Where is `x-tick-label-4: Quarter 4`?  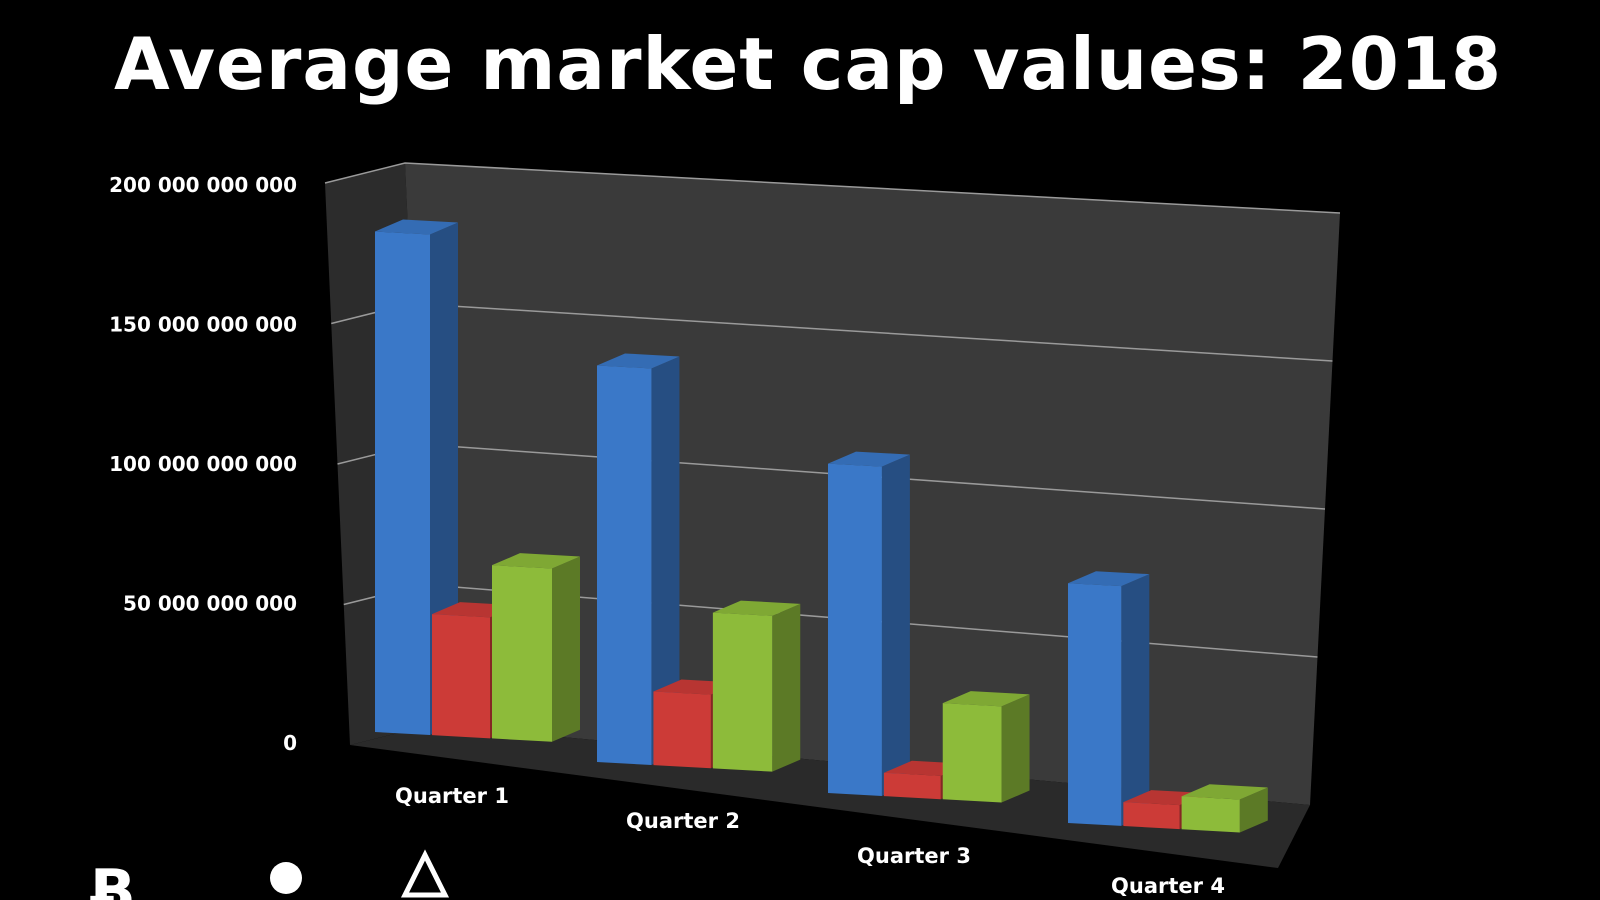
x-tick-label-4: Quarter 4 is located at coordinates (1168, 886).